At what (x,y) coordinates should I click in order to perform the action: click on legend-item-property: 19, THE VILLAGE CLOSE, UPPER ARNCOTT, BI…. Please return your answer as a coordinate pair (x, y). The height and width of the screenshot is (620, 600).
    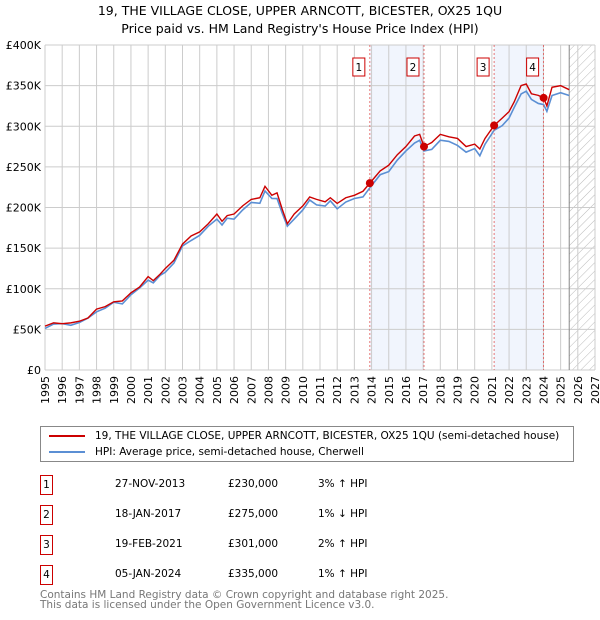
    Looking at the image, I should click on (304, 436).